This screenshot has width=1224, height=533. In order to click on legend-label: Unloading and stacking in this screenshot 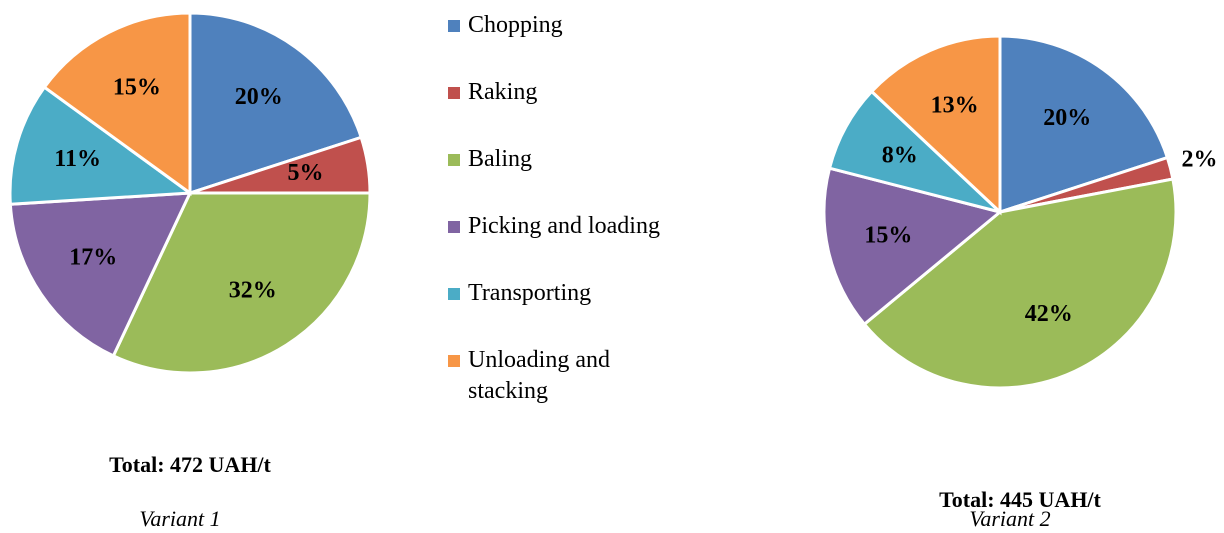, I will do `click(539, 375)`.